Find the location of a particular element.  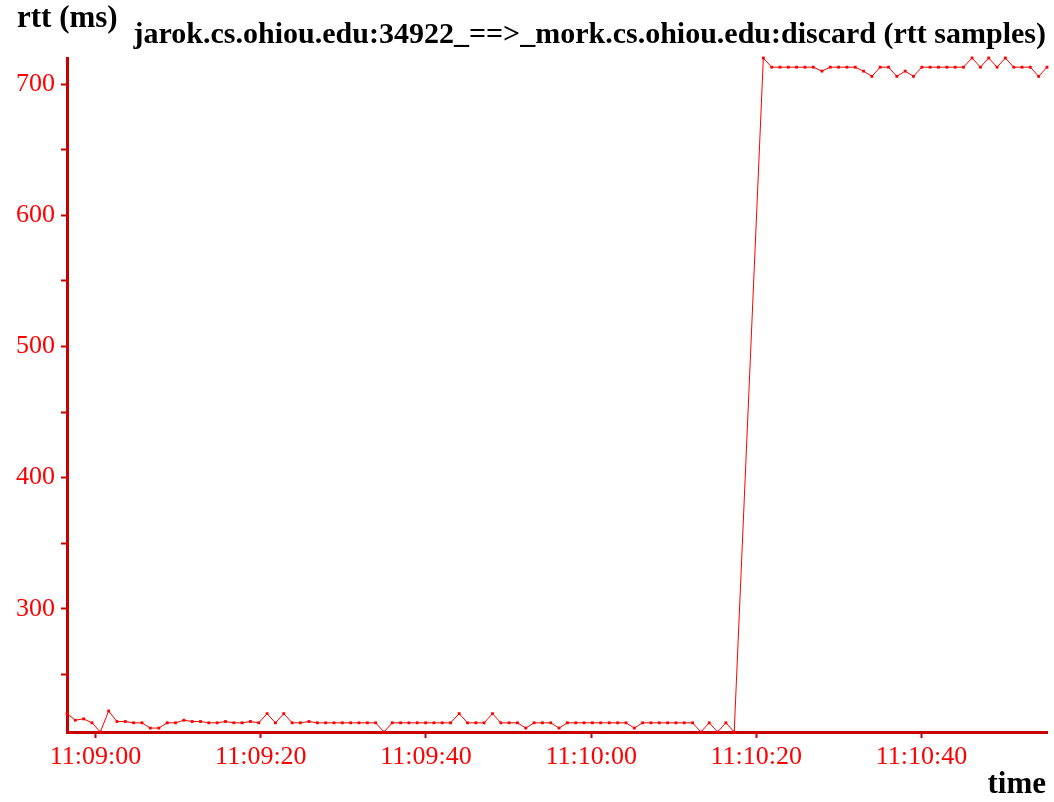

y-tick-label: 700 is located at coordinates (35, 83).